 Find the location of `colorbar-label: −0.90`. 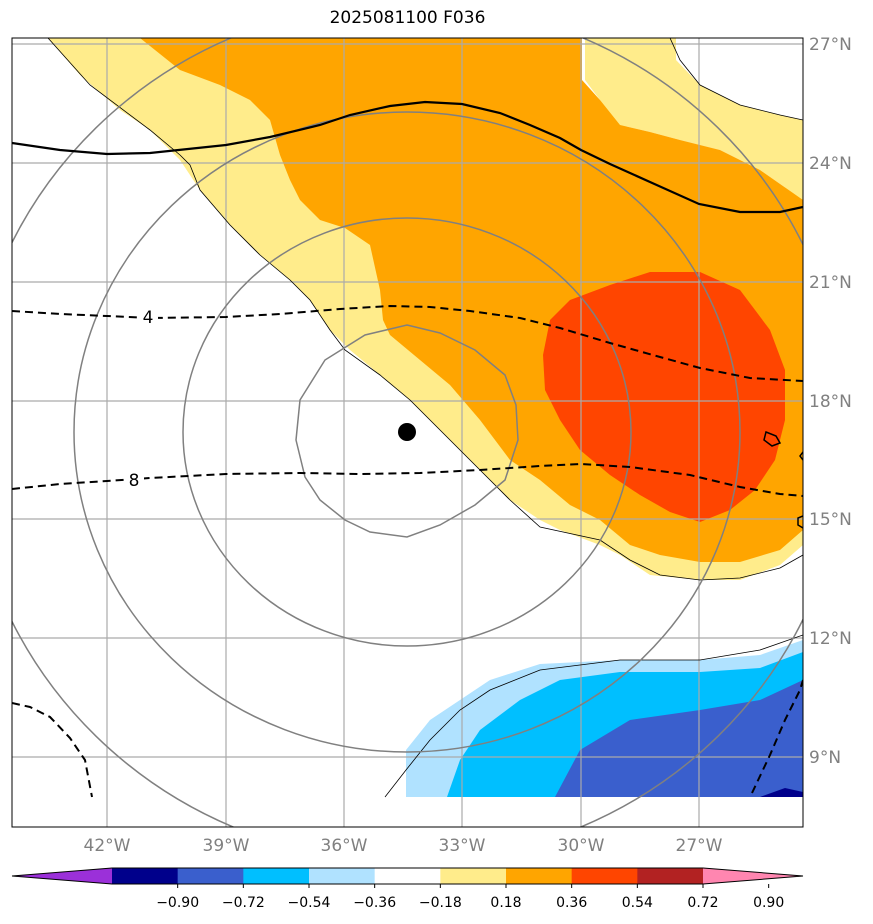

colorbar-label: −0.90 is located at coordinates (177, 903).